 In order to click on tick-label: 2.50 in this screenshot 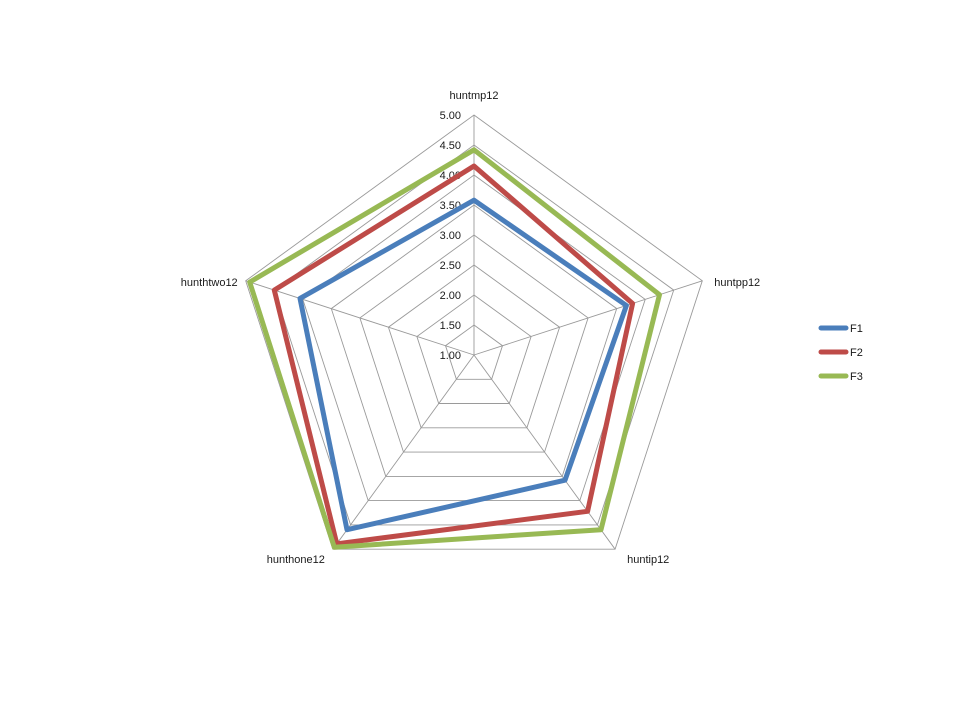, I will do `click(450, 266)`.